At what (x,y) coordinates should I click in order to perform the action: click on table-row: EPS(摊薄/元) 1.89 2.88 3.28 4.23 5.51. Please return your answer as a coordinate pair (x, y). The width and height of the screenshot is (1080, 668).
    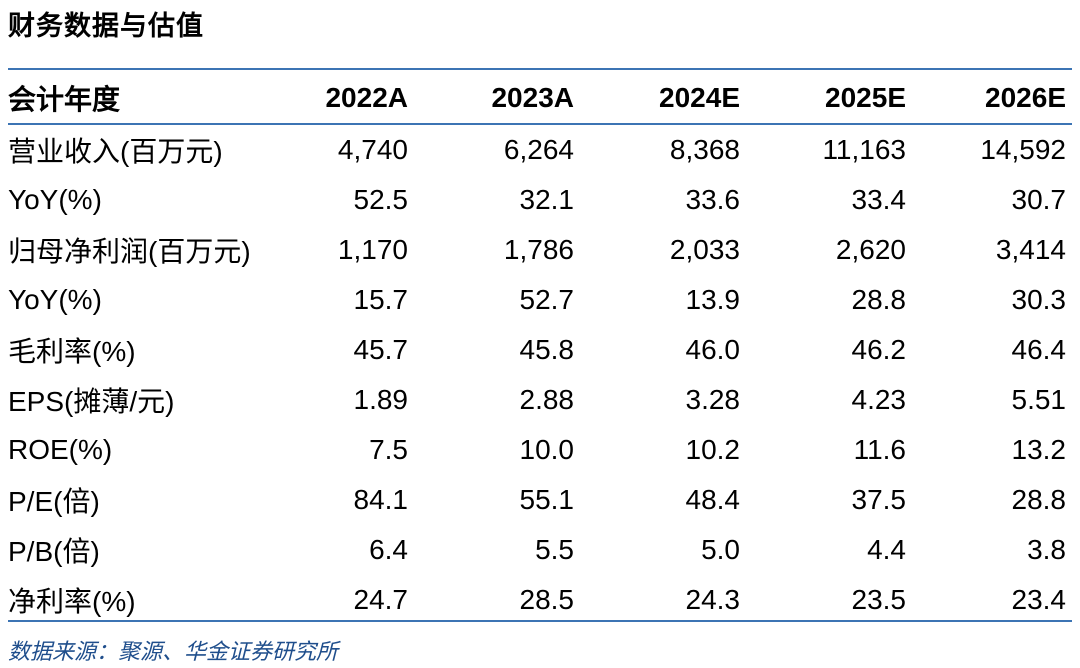
    Looking at the image, I should click on (540, 400).